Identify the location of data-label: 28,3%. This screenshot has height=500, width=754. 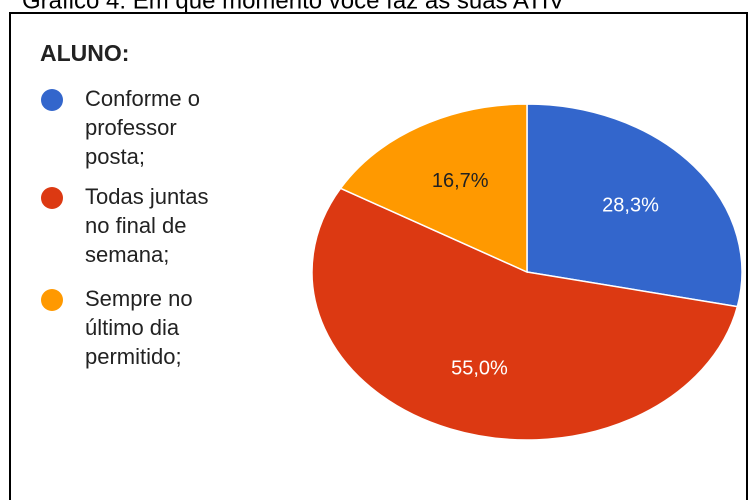
(630, 206).